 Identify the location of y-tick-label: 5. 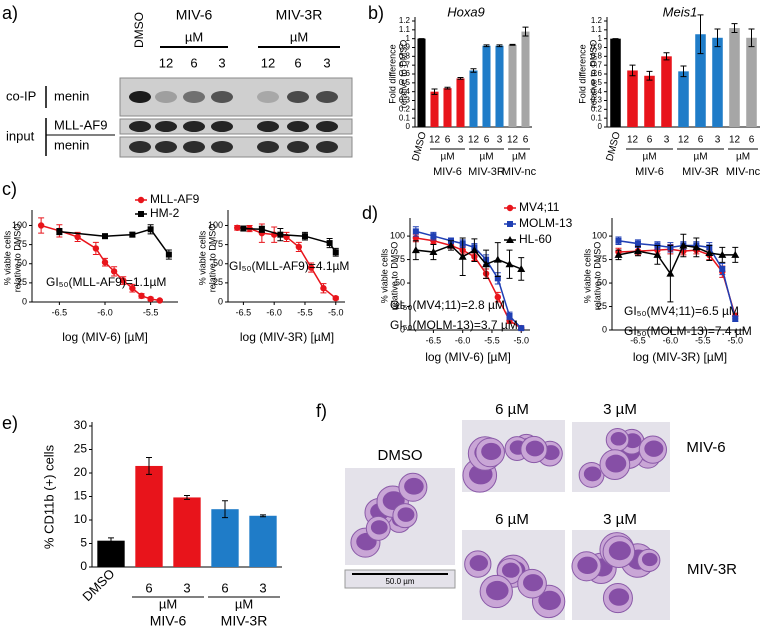
(83, 543).